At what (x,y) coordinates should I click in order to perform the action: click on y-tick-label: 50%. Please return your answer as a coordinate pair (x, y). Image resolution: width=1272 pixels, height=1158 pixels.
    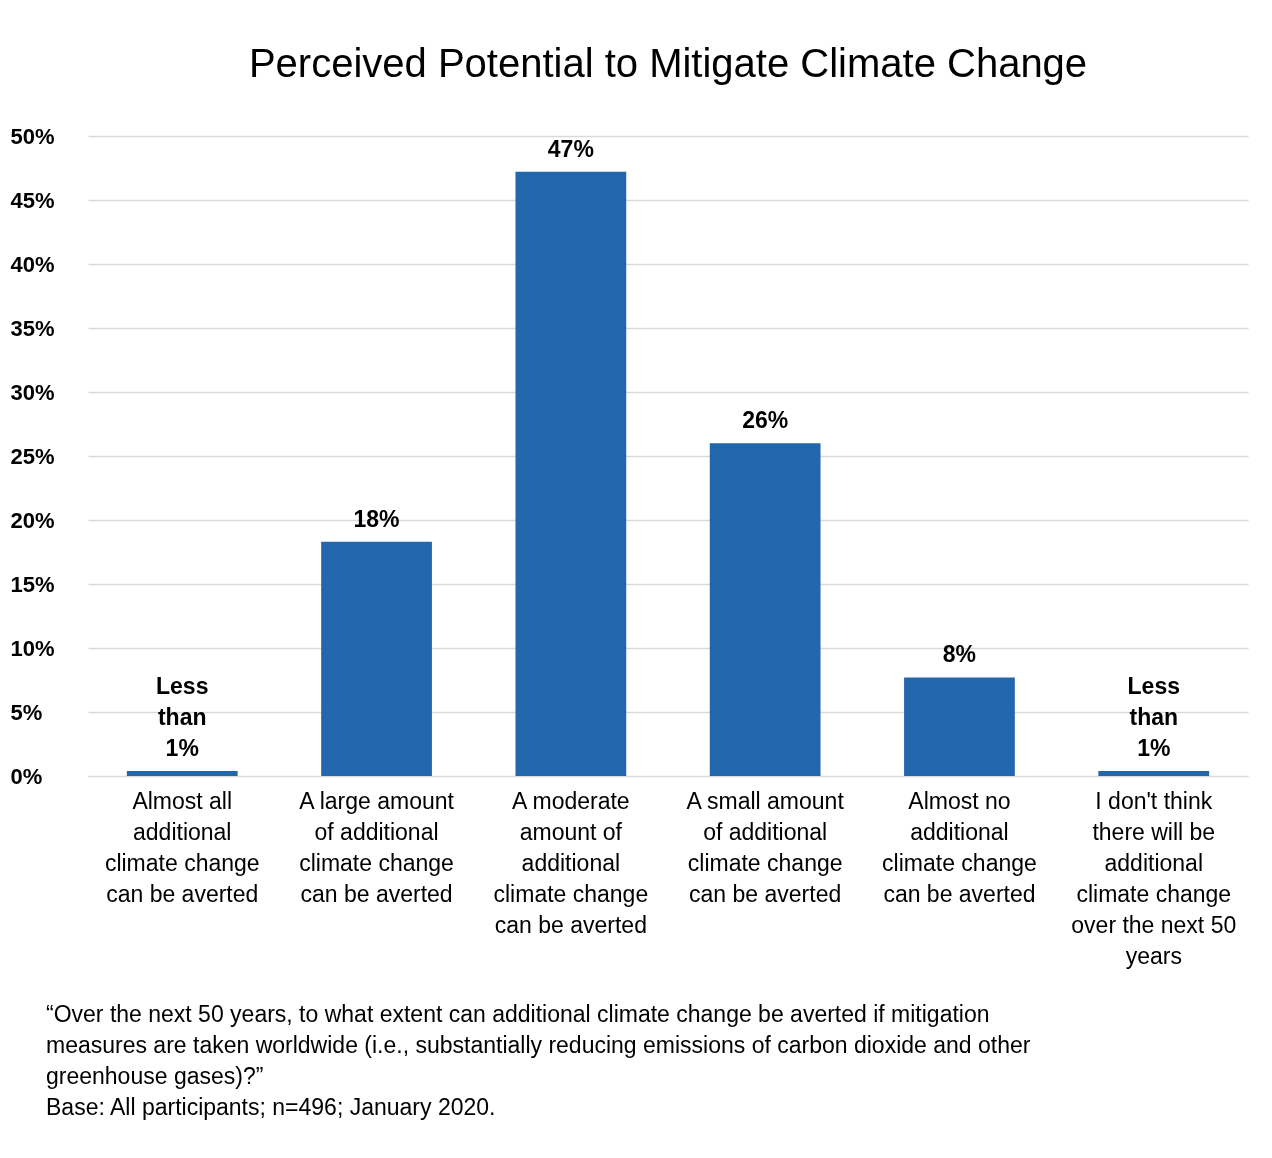
    Looking at the image, I should click on (32, 136).